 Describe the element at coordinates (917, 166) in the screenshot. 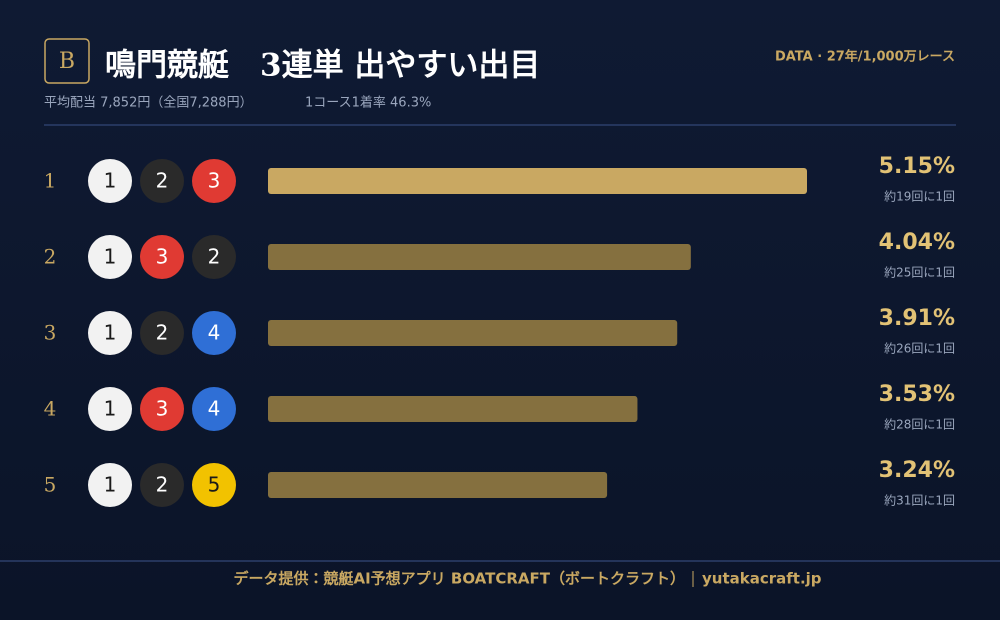

I see `value-label: 5.15%` at that location.